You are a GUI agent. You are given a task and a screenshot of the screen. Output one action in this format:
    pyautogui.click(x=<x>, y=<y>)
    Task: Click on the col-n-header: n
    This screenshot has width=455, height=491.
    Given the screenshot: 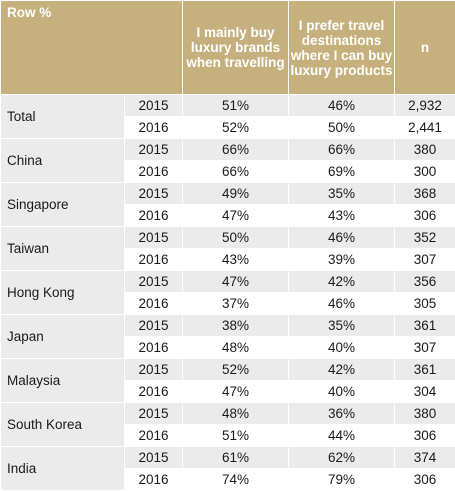 What is the action you would take?
    pyautogui.click(x=425, y=48)
    